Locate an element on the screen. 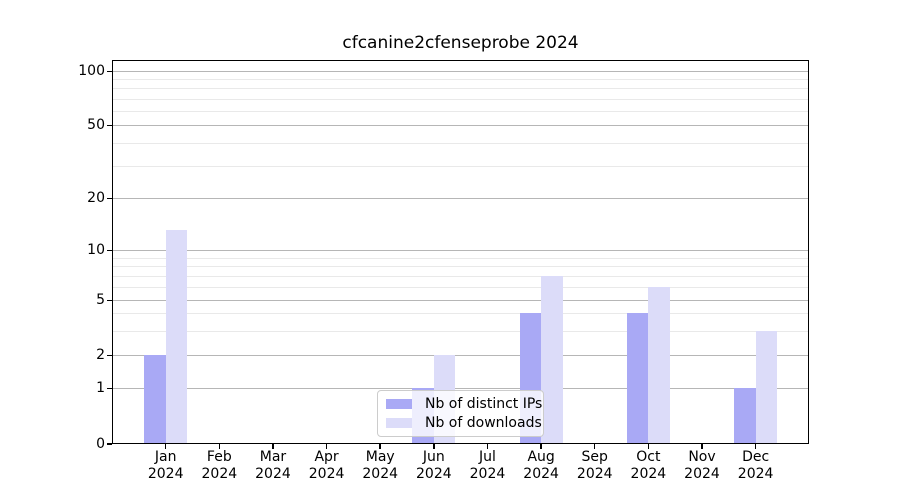 Image resolution: width=900 pixels, height=500 pixels. x-tick-label: Dec 2024 is located at coordinates (756, 466).